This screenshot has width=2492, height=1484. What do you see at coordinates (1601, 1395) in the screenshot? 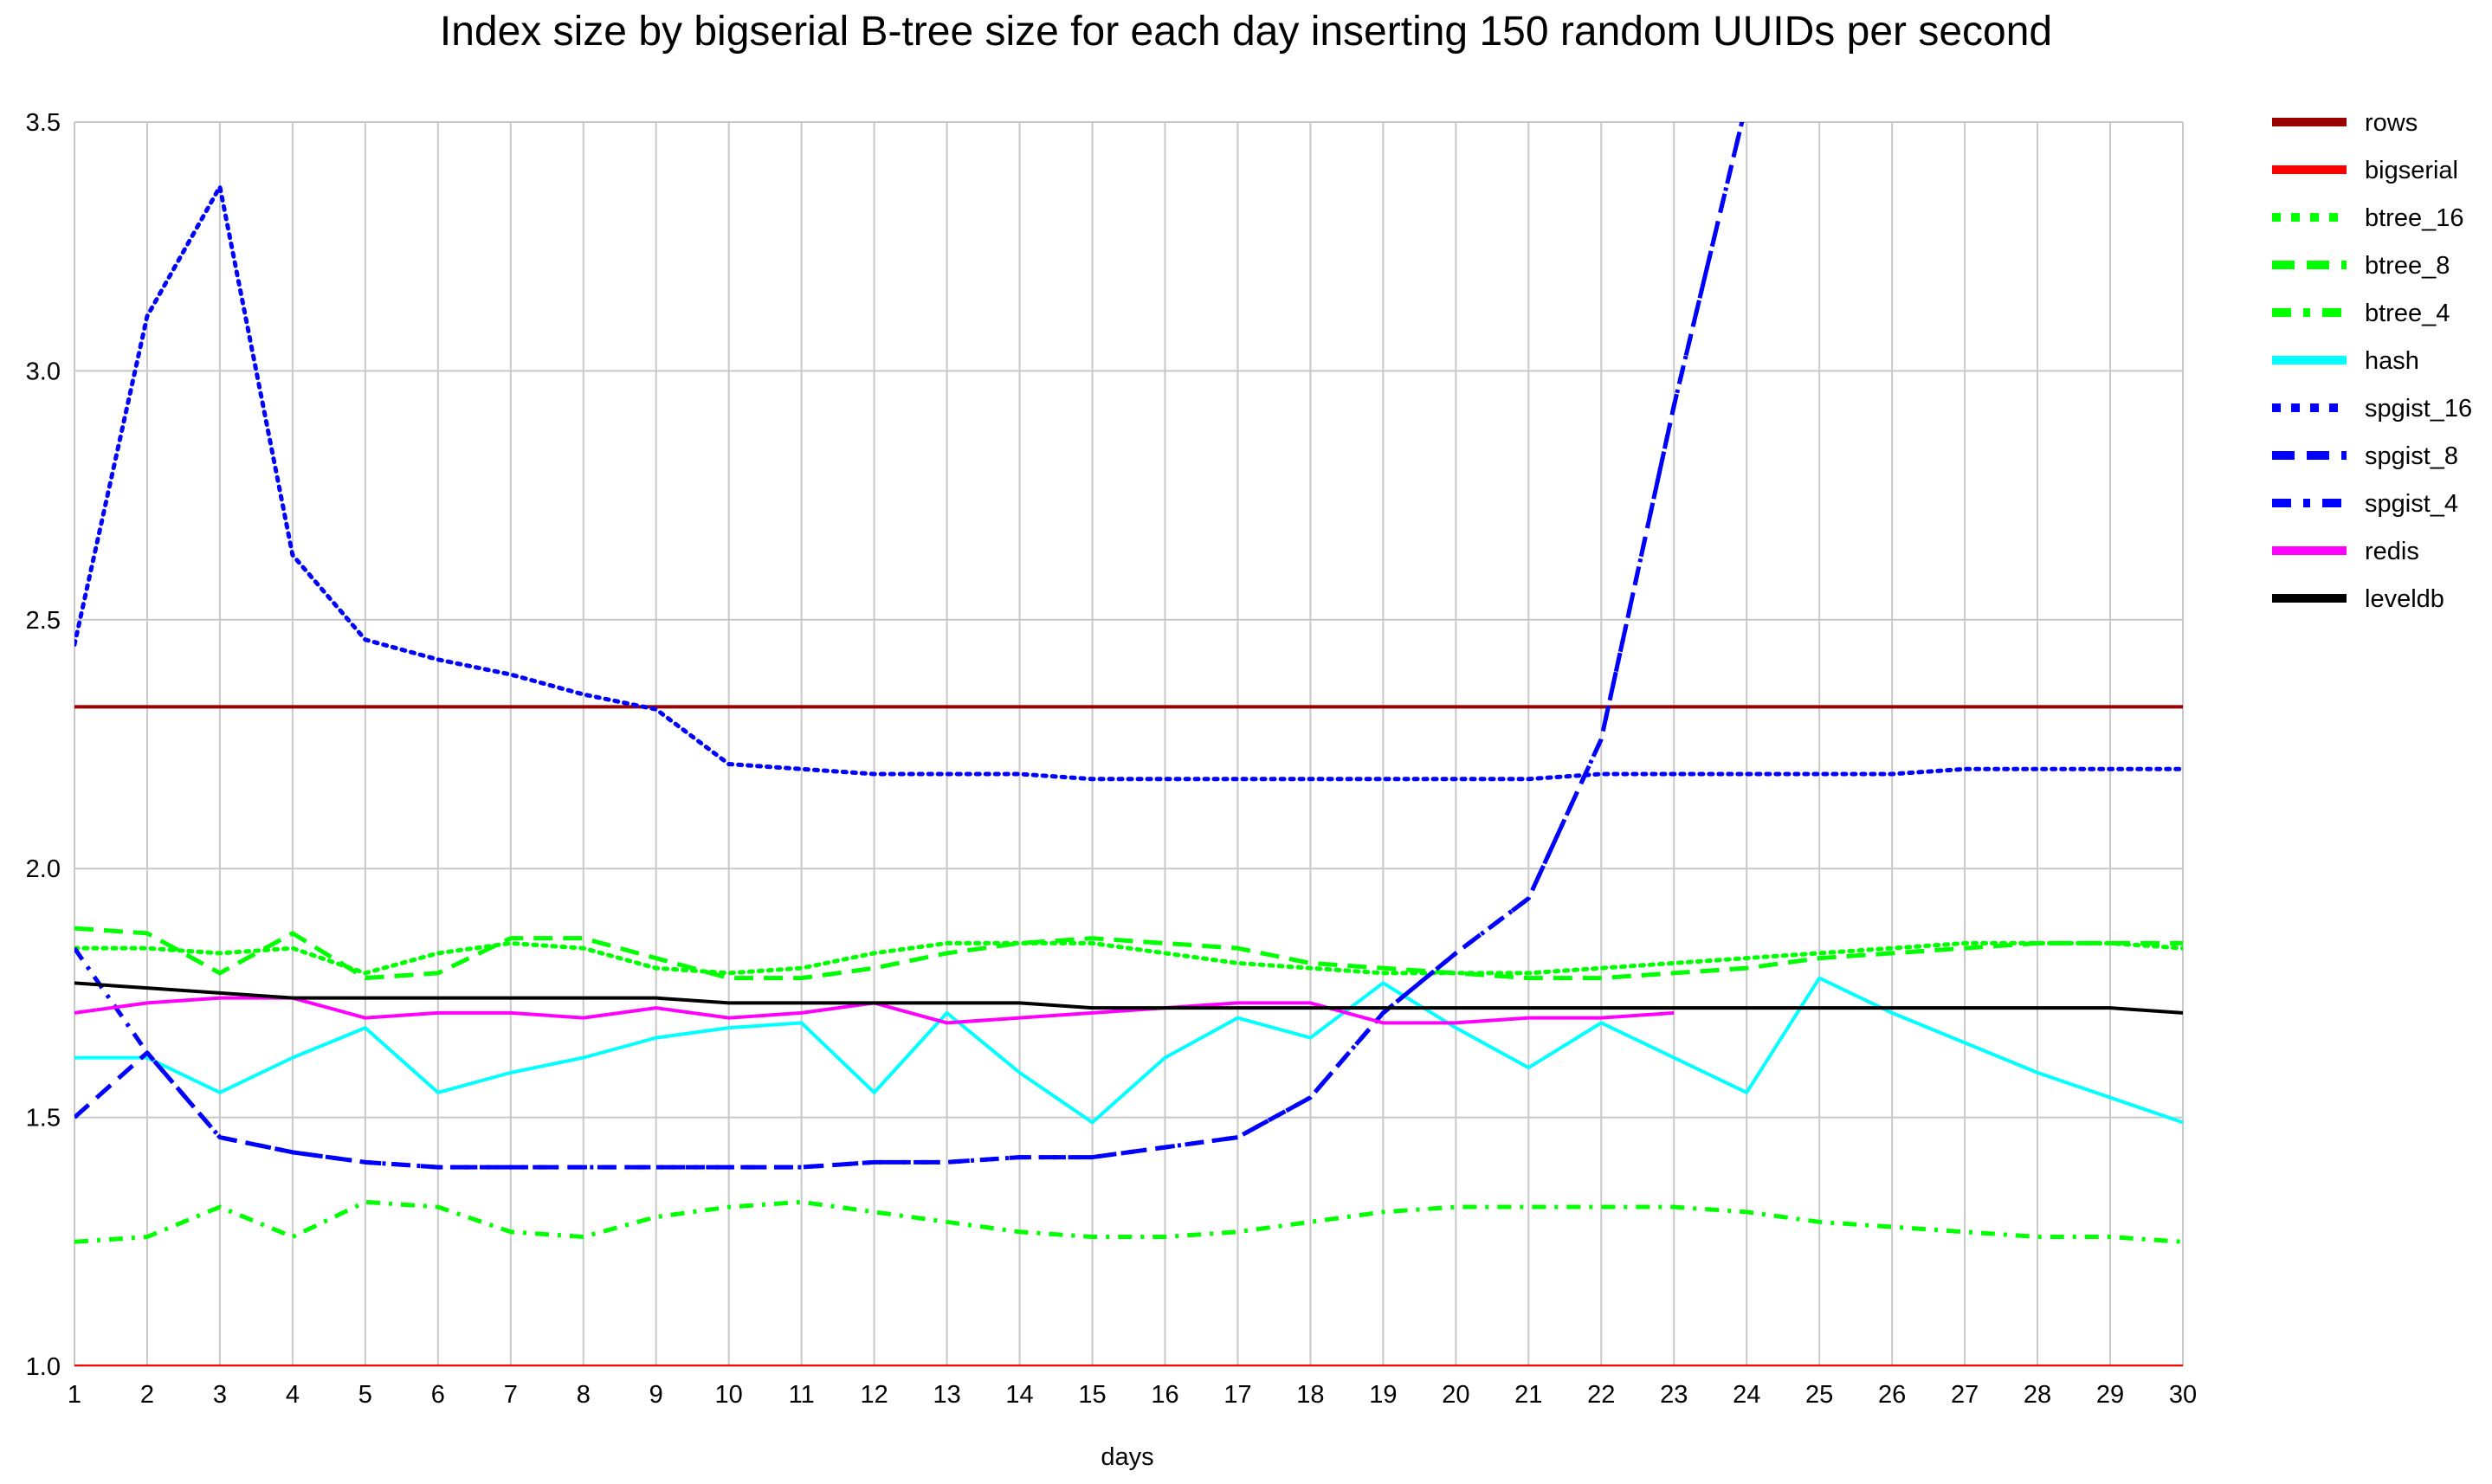
I see `x-tick-label: 22` at bounding box center [1601, 1395].